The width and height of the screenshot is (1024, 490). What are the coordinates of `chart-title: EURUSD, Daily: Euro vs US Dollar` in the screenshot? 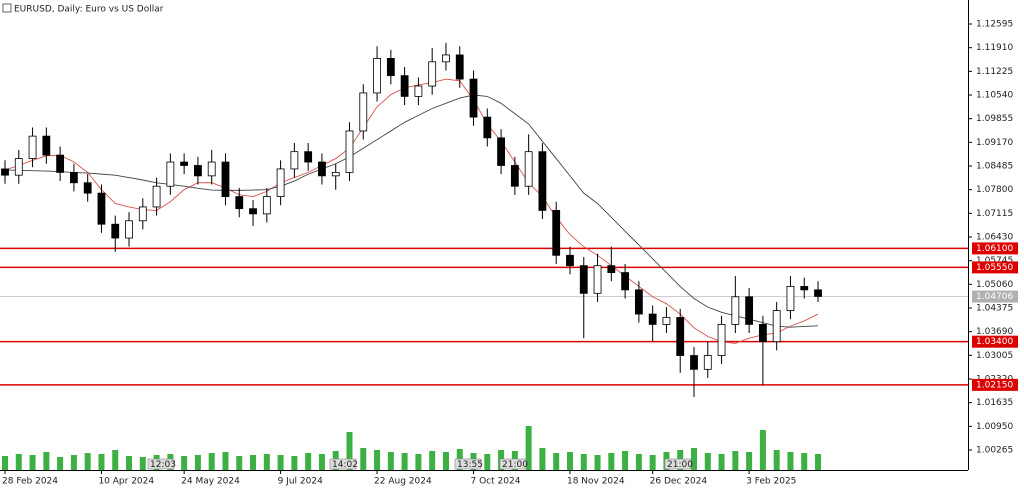 It's located at (89, 10).